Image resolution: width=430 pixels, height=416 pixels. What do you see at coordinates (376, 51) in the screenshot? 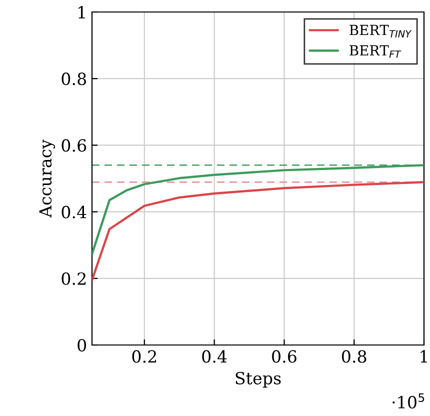
I see `legend-label: BERT$_{FT}$` at bounding box center [376, 51].